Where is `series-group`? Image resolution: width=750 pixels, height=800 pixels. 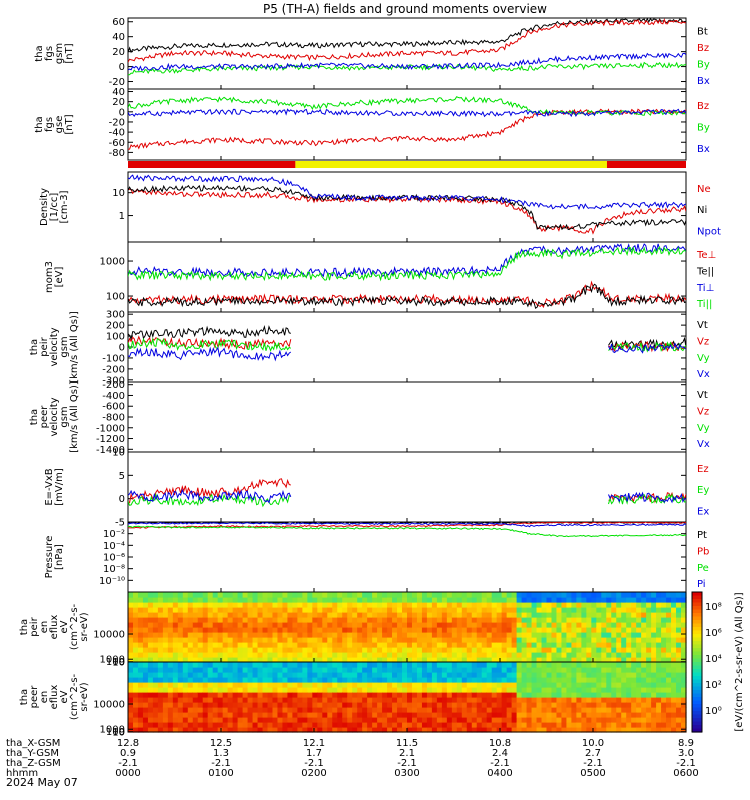 series-group is located at coordinates (407, 530).